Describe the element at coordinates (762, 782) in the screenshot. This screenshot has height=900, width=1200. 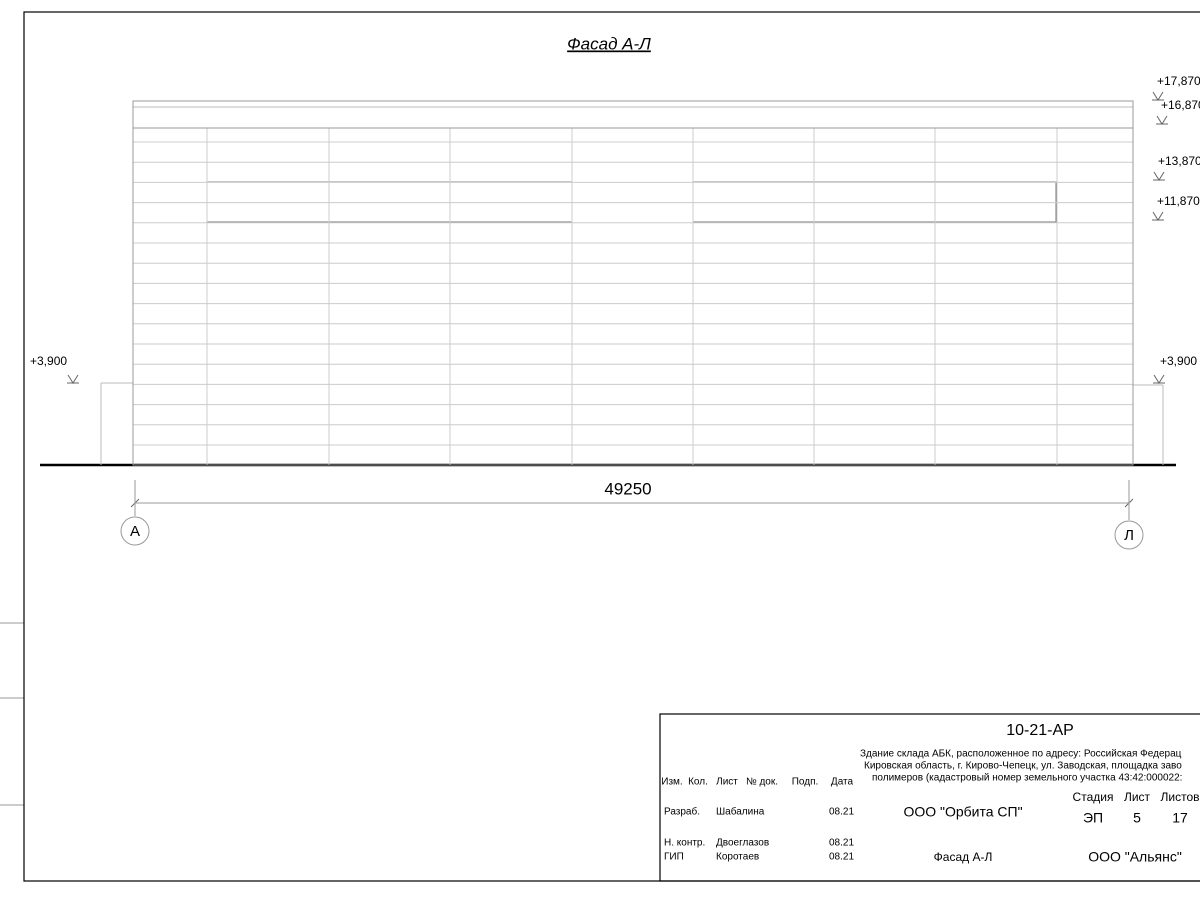
I see `column-header: № док.` at that location.